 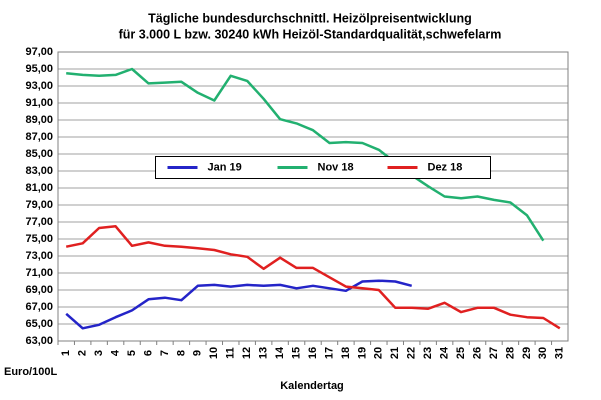 What do you see at coordinates (165, 353) in the screenshot?
I see `x-tick-label: 7` at bounding box center [165, 353].